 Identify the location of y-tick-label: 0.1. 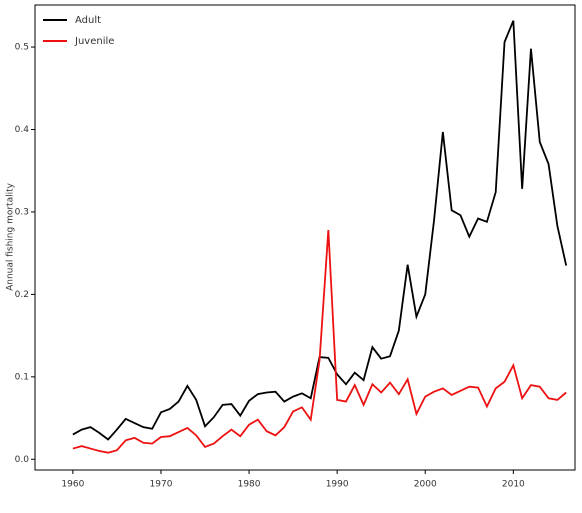
(22, 377).